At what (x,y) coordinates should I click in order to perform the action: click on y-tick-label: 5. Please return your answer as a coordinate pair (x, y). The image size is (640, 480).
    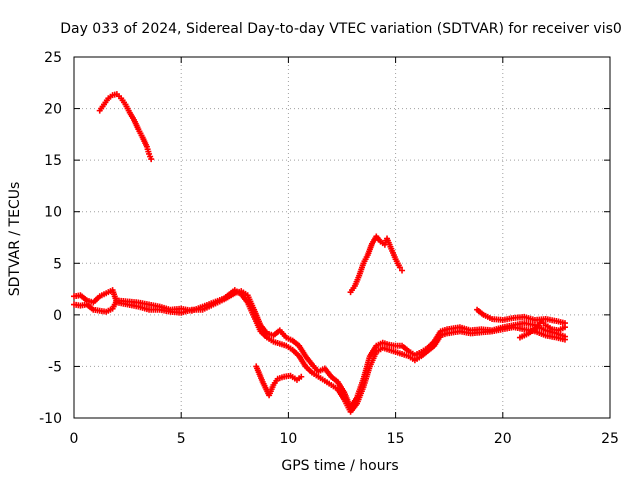
    Looking at the image, I should click on (57, 264).